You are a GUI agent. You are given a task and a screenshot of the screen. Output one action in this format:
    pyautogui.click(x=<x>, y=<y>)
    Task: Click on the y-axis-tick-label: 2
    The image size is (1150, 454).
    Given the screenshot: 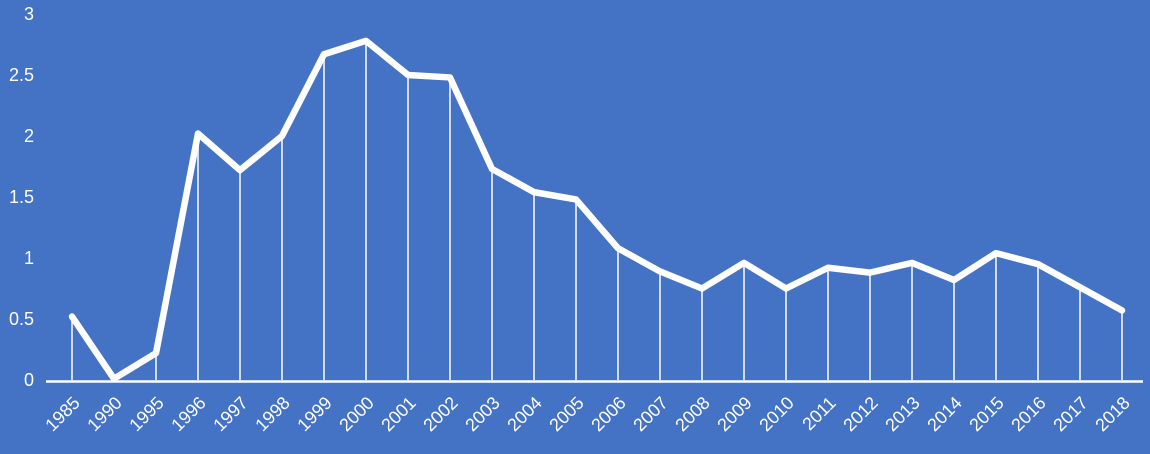 What is the action you would take?
    pyautogui.click(x=29, y=136)
    